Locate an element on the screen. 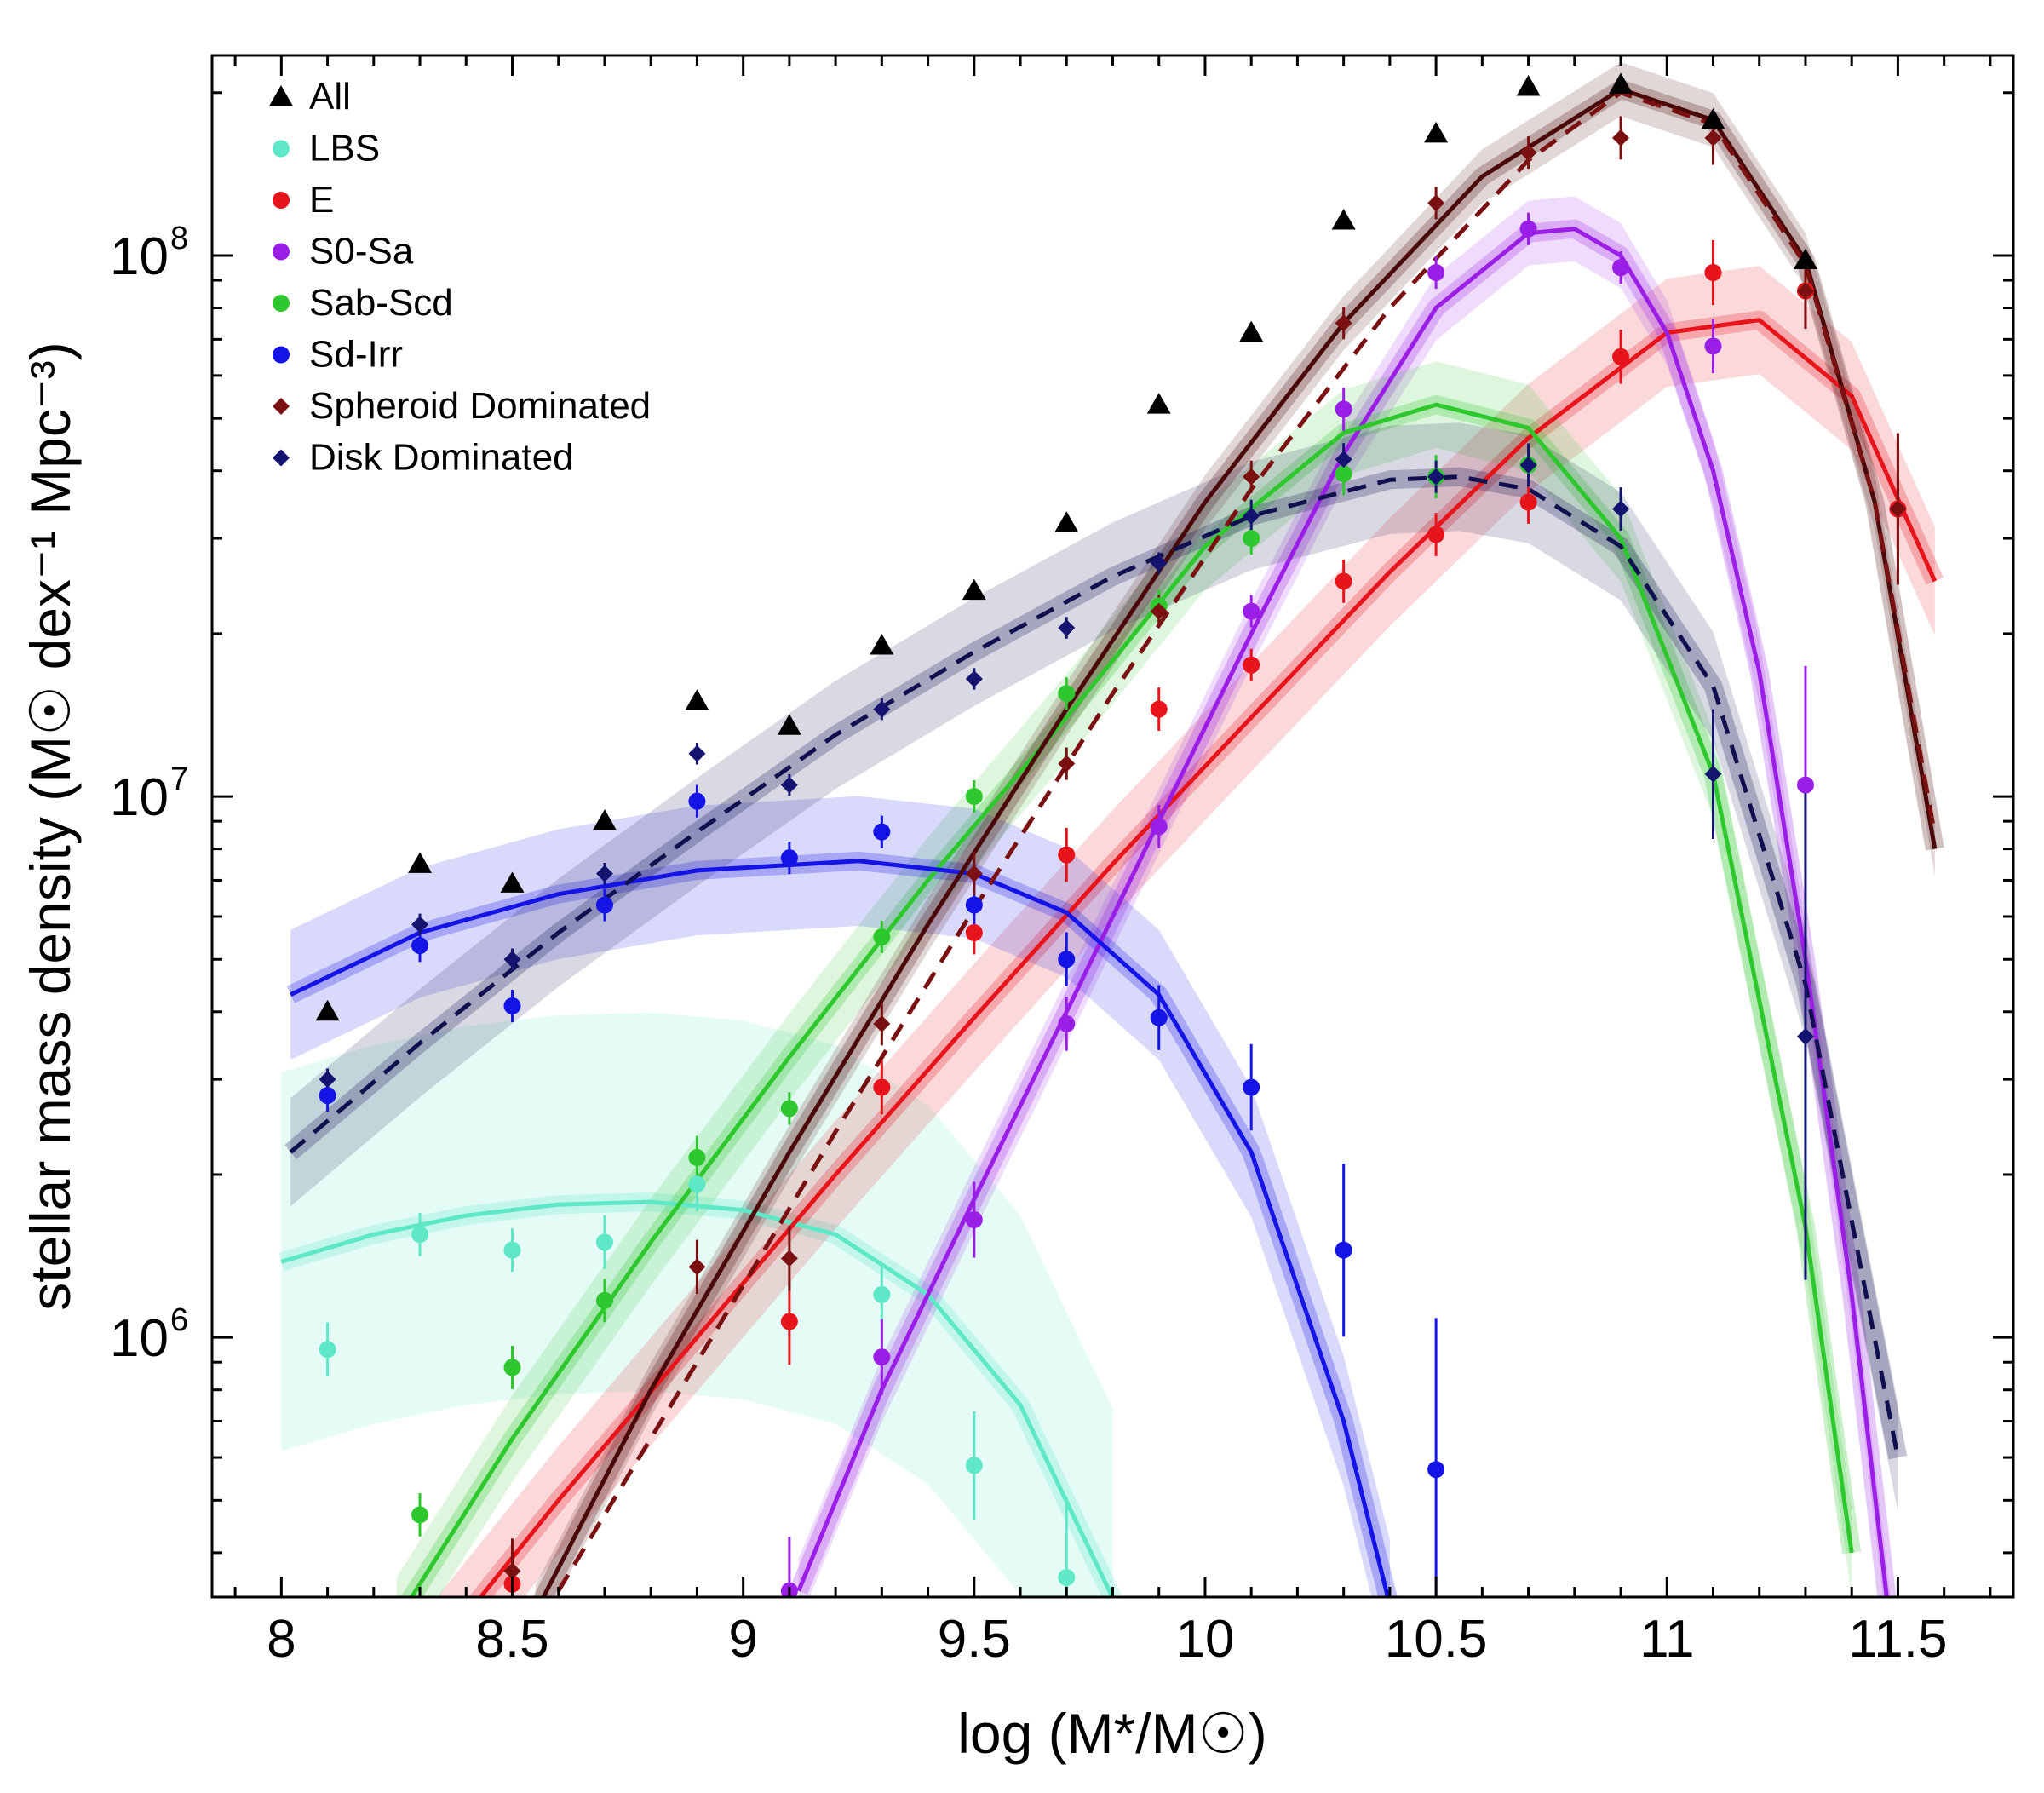 Image resolution: width=2044 pixels, height=1793 pixels. legend-marker-sd-irr is located at coordinates (281, 355).